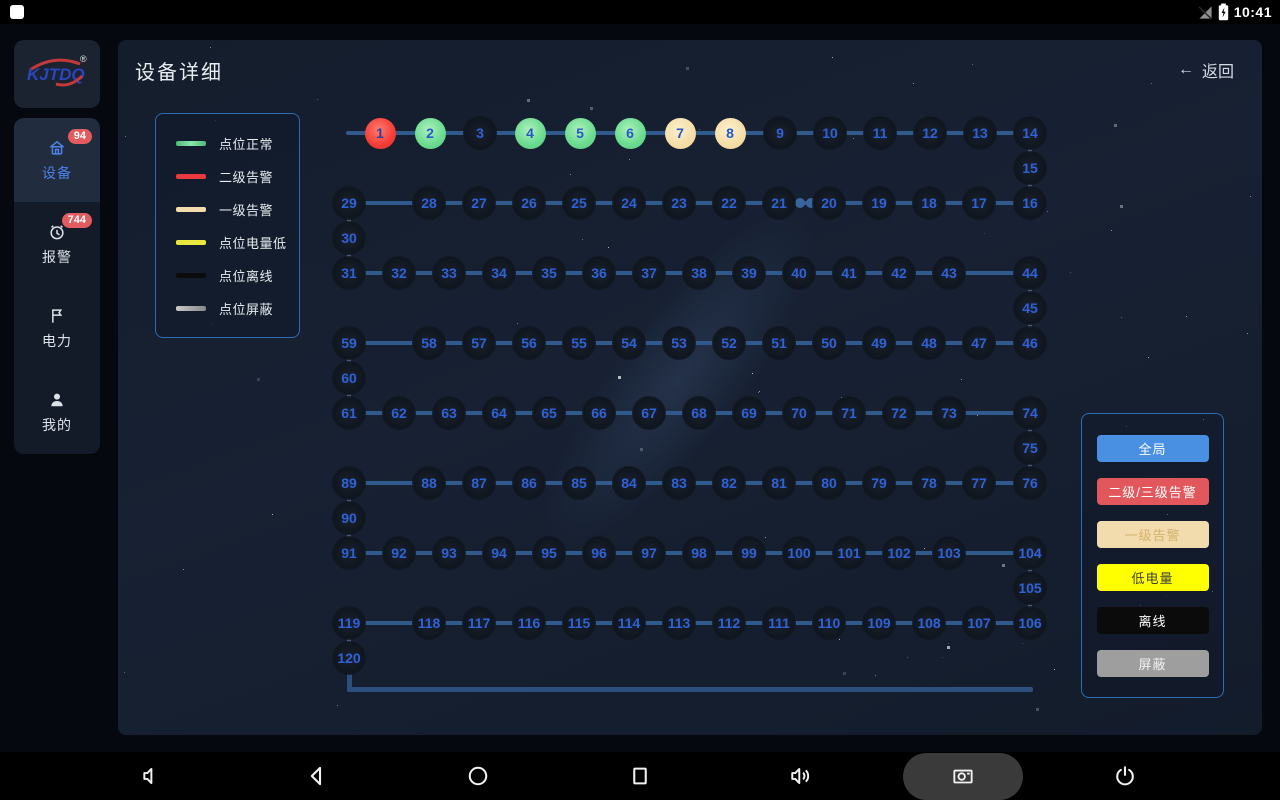 This screenshot has width=1280, height=800. What do you see at coordinates (779, 623) in the screenshot?
I see `node-111: 111` at bounding box center [779, 623].